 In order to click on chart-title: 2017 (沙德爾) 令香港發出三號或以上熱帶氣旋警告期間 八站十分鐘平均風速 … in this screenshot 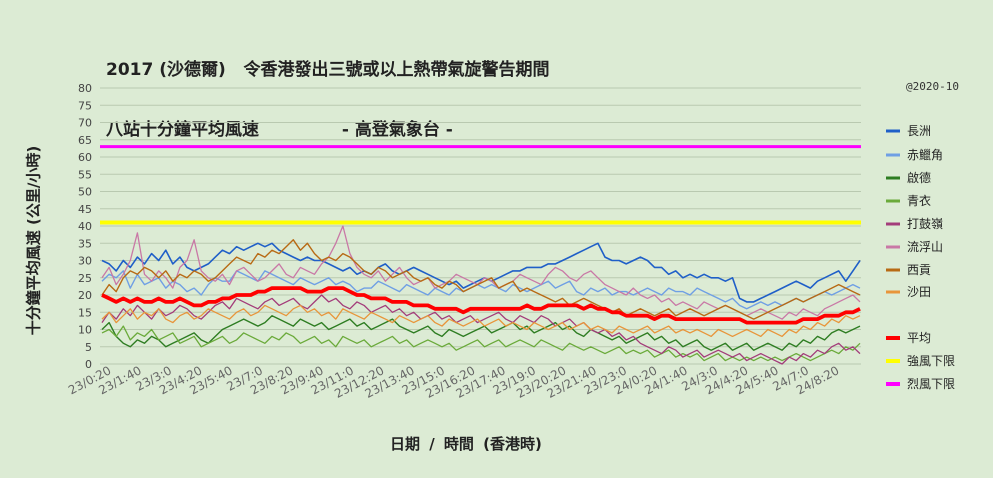, I will do `click(328, 90)`.